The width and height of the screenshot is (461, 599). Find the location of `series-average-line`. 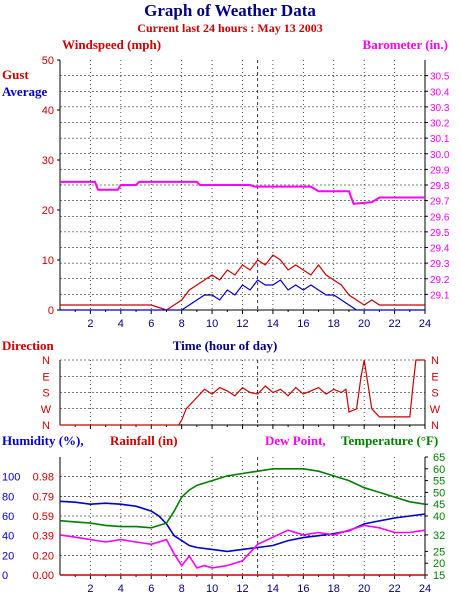

series-average-line is located at coordinates (242, 295).